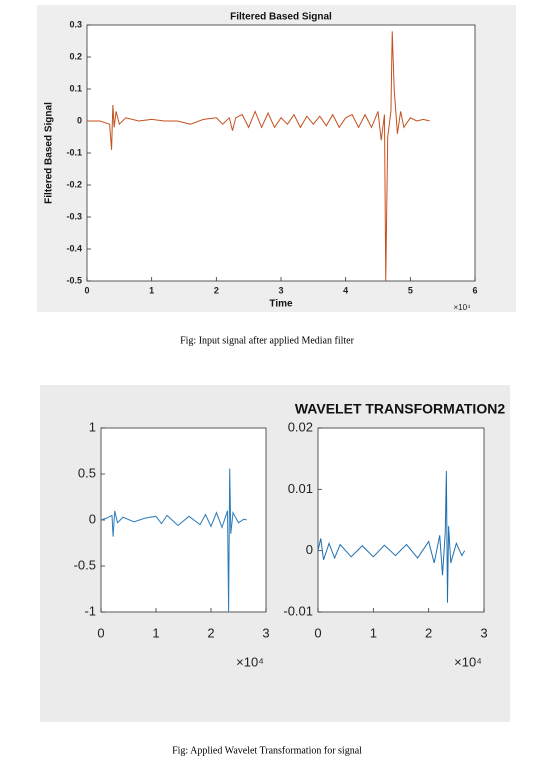  Describe the element at coordinates (281, 304) in the screenshot. I see `x-axis-label: Time` at that location.